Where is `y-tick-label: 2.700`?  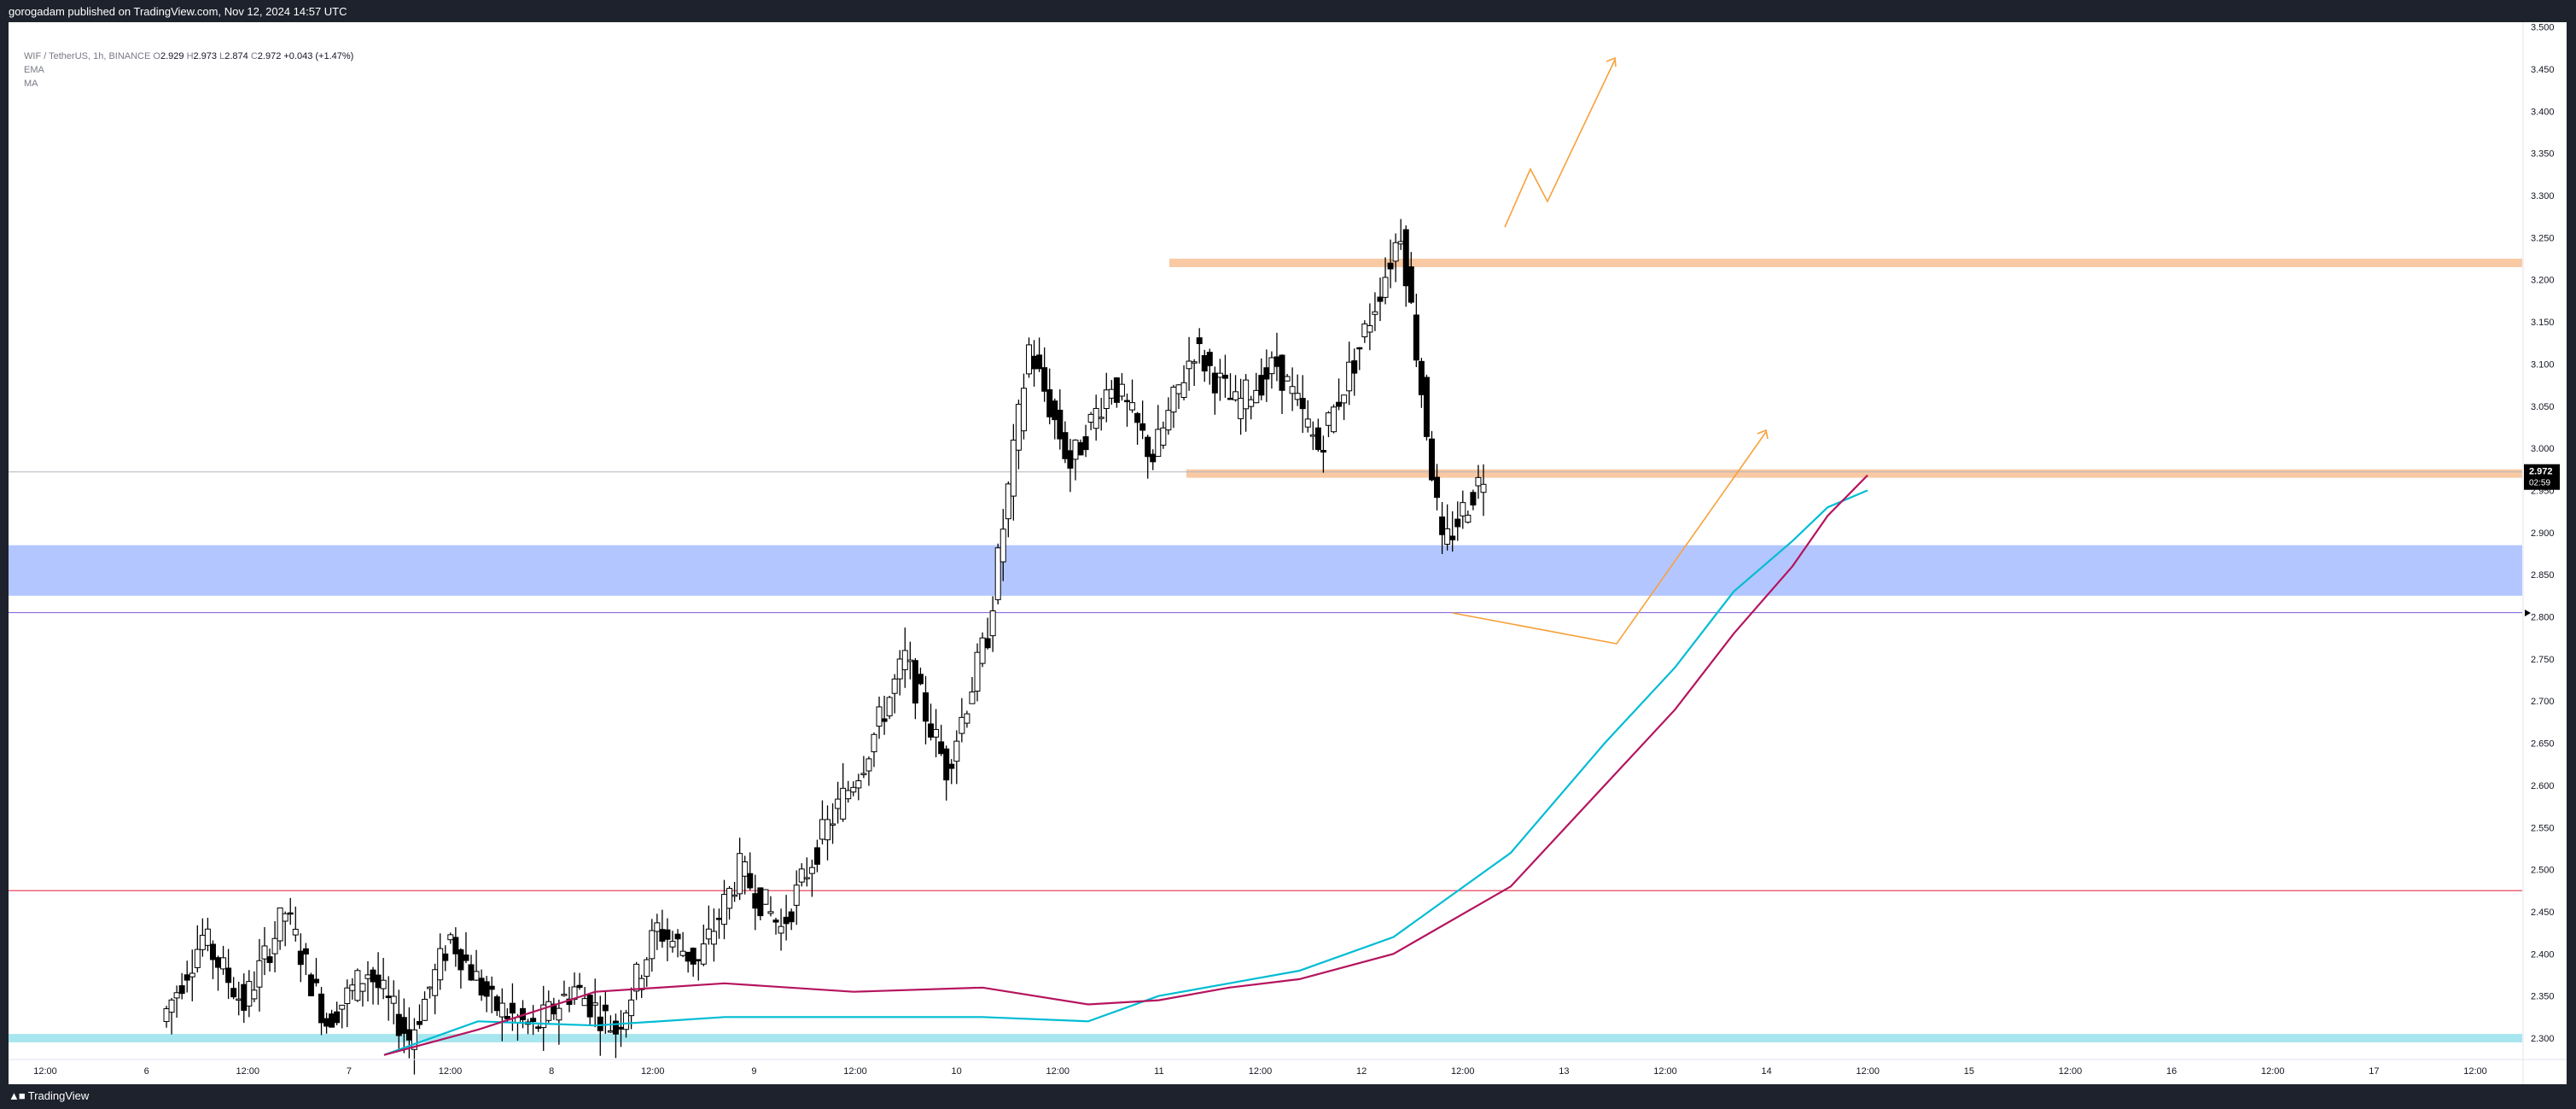 y-tick-label: 2.700 is located at coordinates (2543, 702).